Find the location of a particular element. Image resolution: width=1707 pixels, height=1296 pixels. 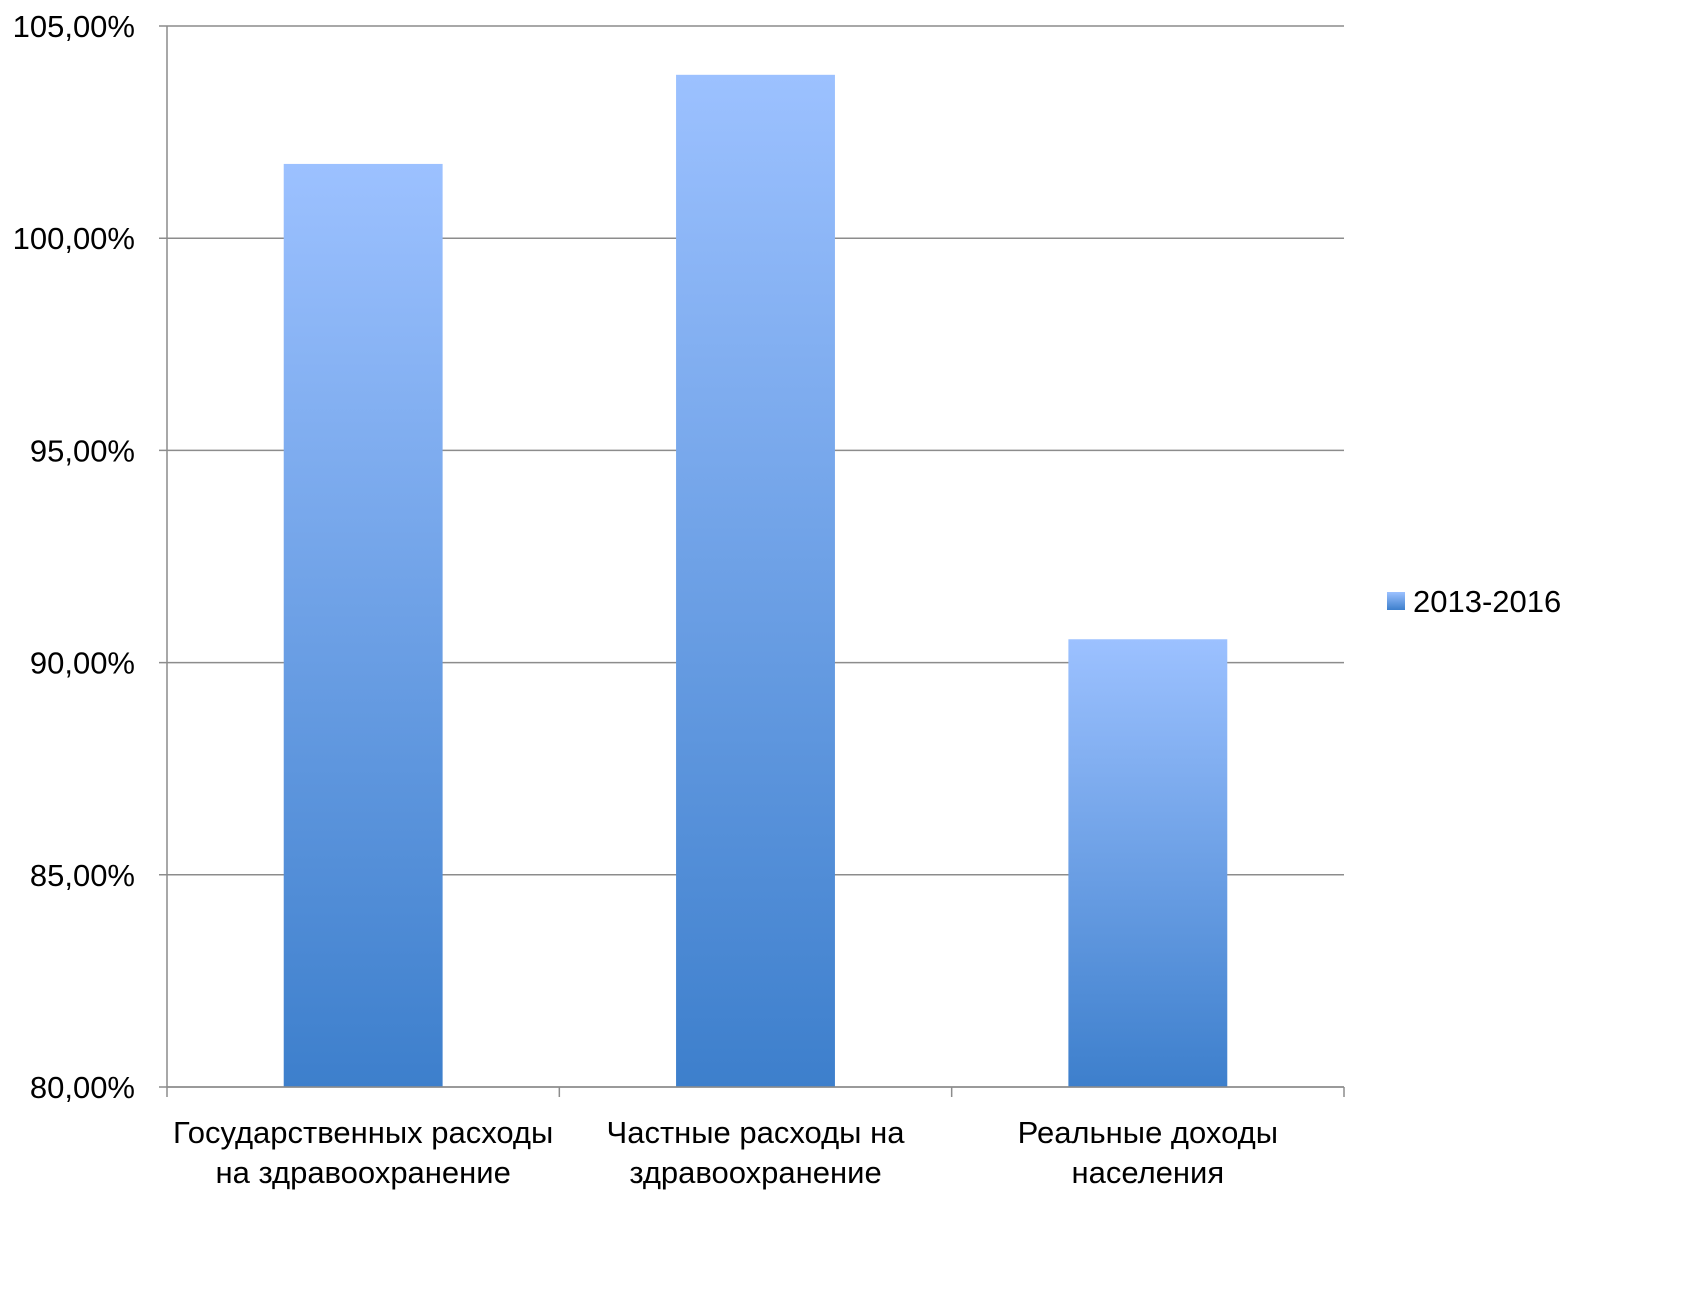

legend: 2013-2016 is located at coordinates (1474, 601).